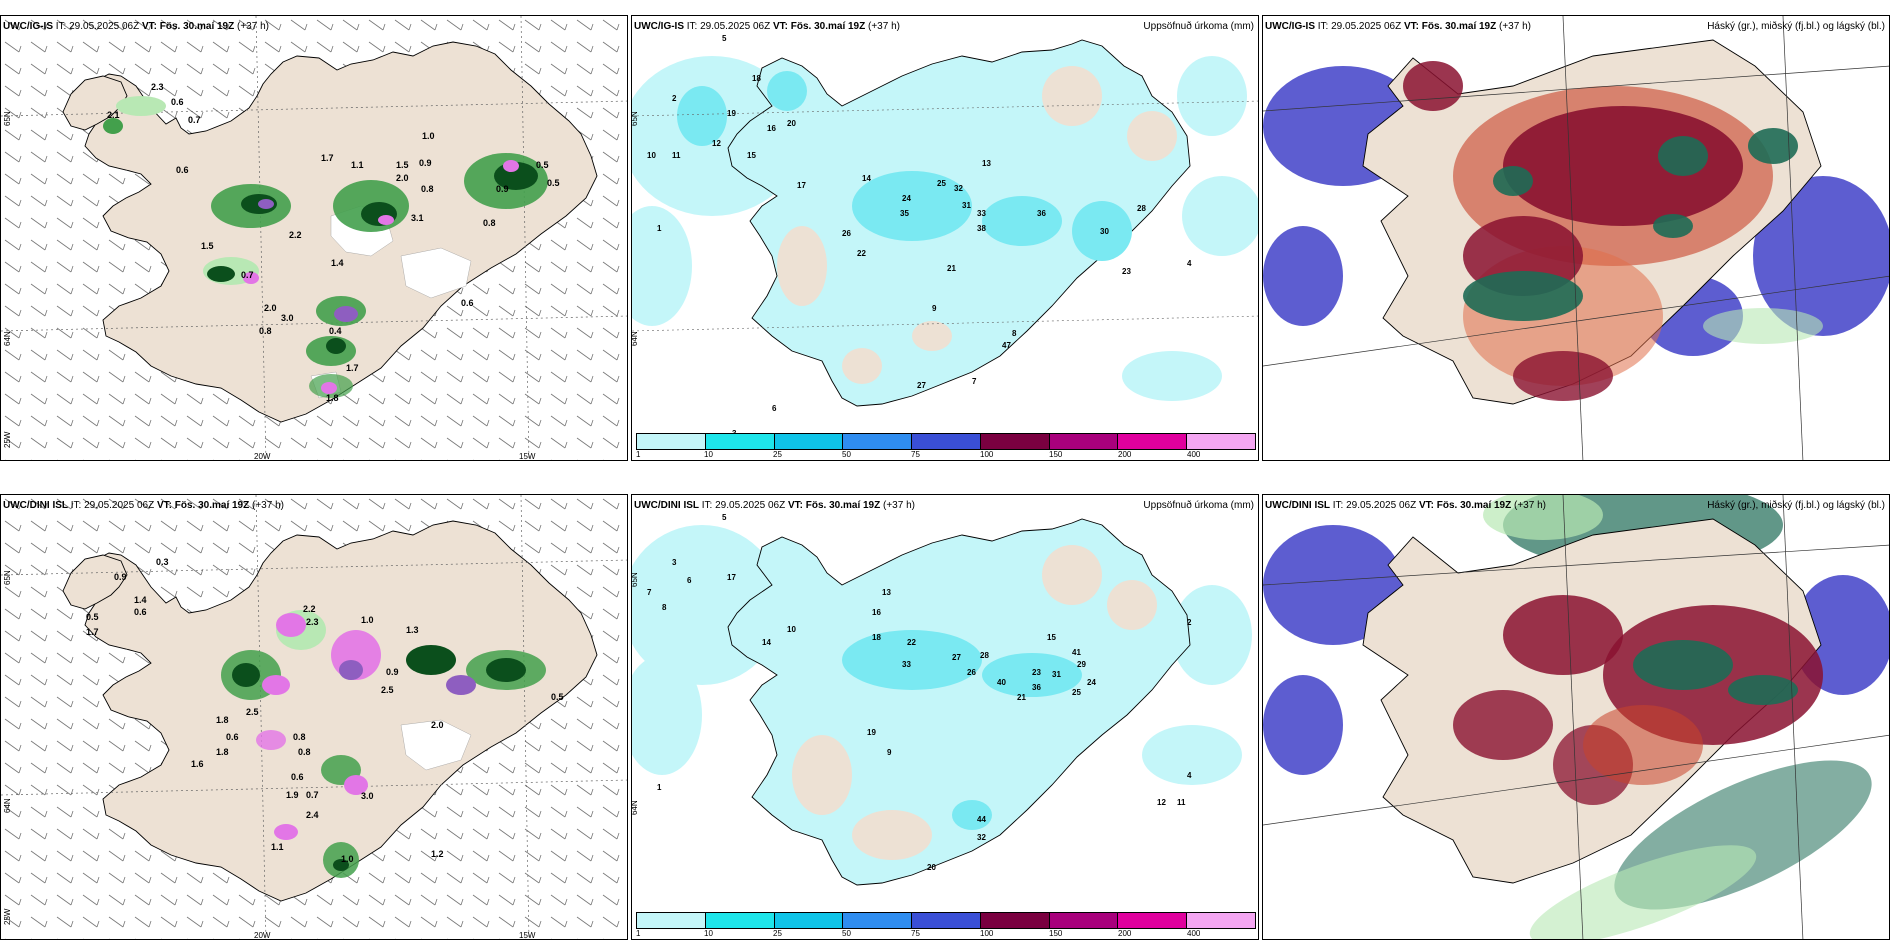  I want to click on svg-text: 1.6, so click(197, 764).